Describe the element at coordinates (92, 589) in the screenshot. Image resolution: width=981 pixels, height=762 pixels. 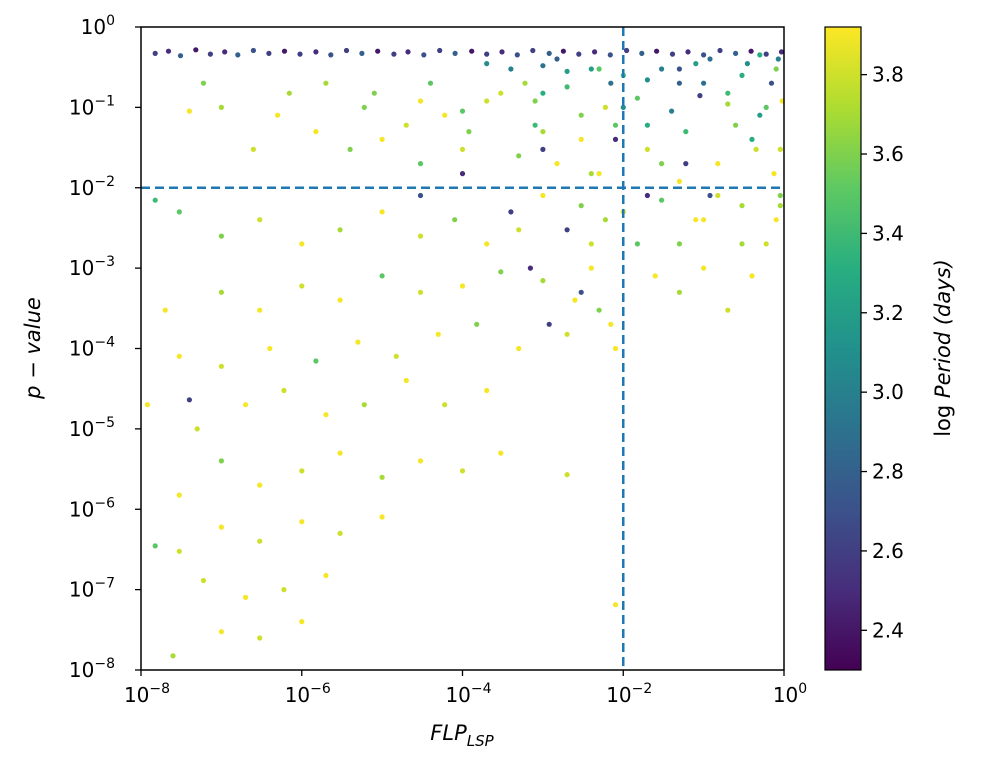
I see `y-tick-label: 10⁻⁷` at that location.